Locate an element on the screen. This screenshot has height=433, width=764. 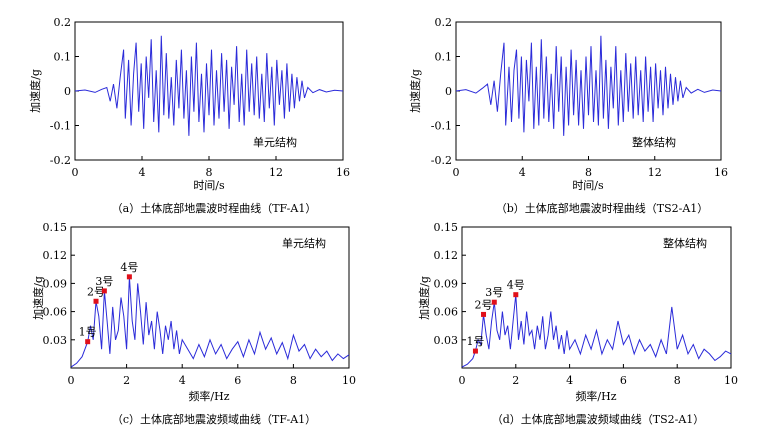
panel-caption: （d）土体底部地震波频域曲线（TS2-A1） is located at coordinates (598, 419).